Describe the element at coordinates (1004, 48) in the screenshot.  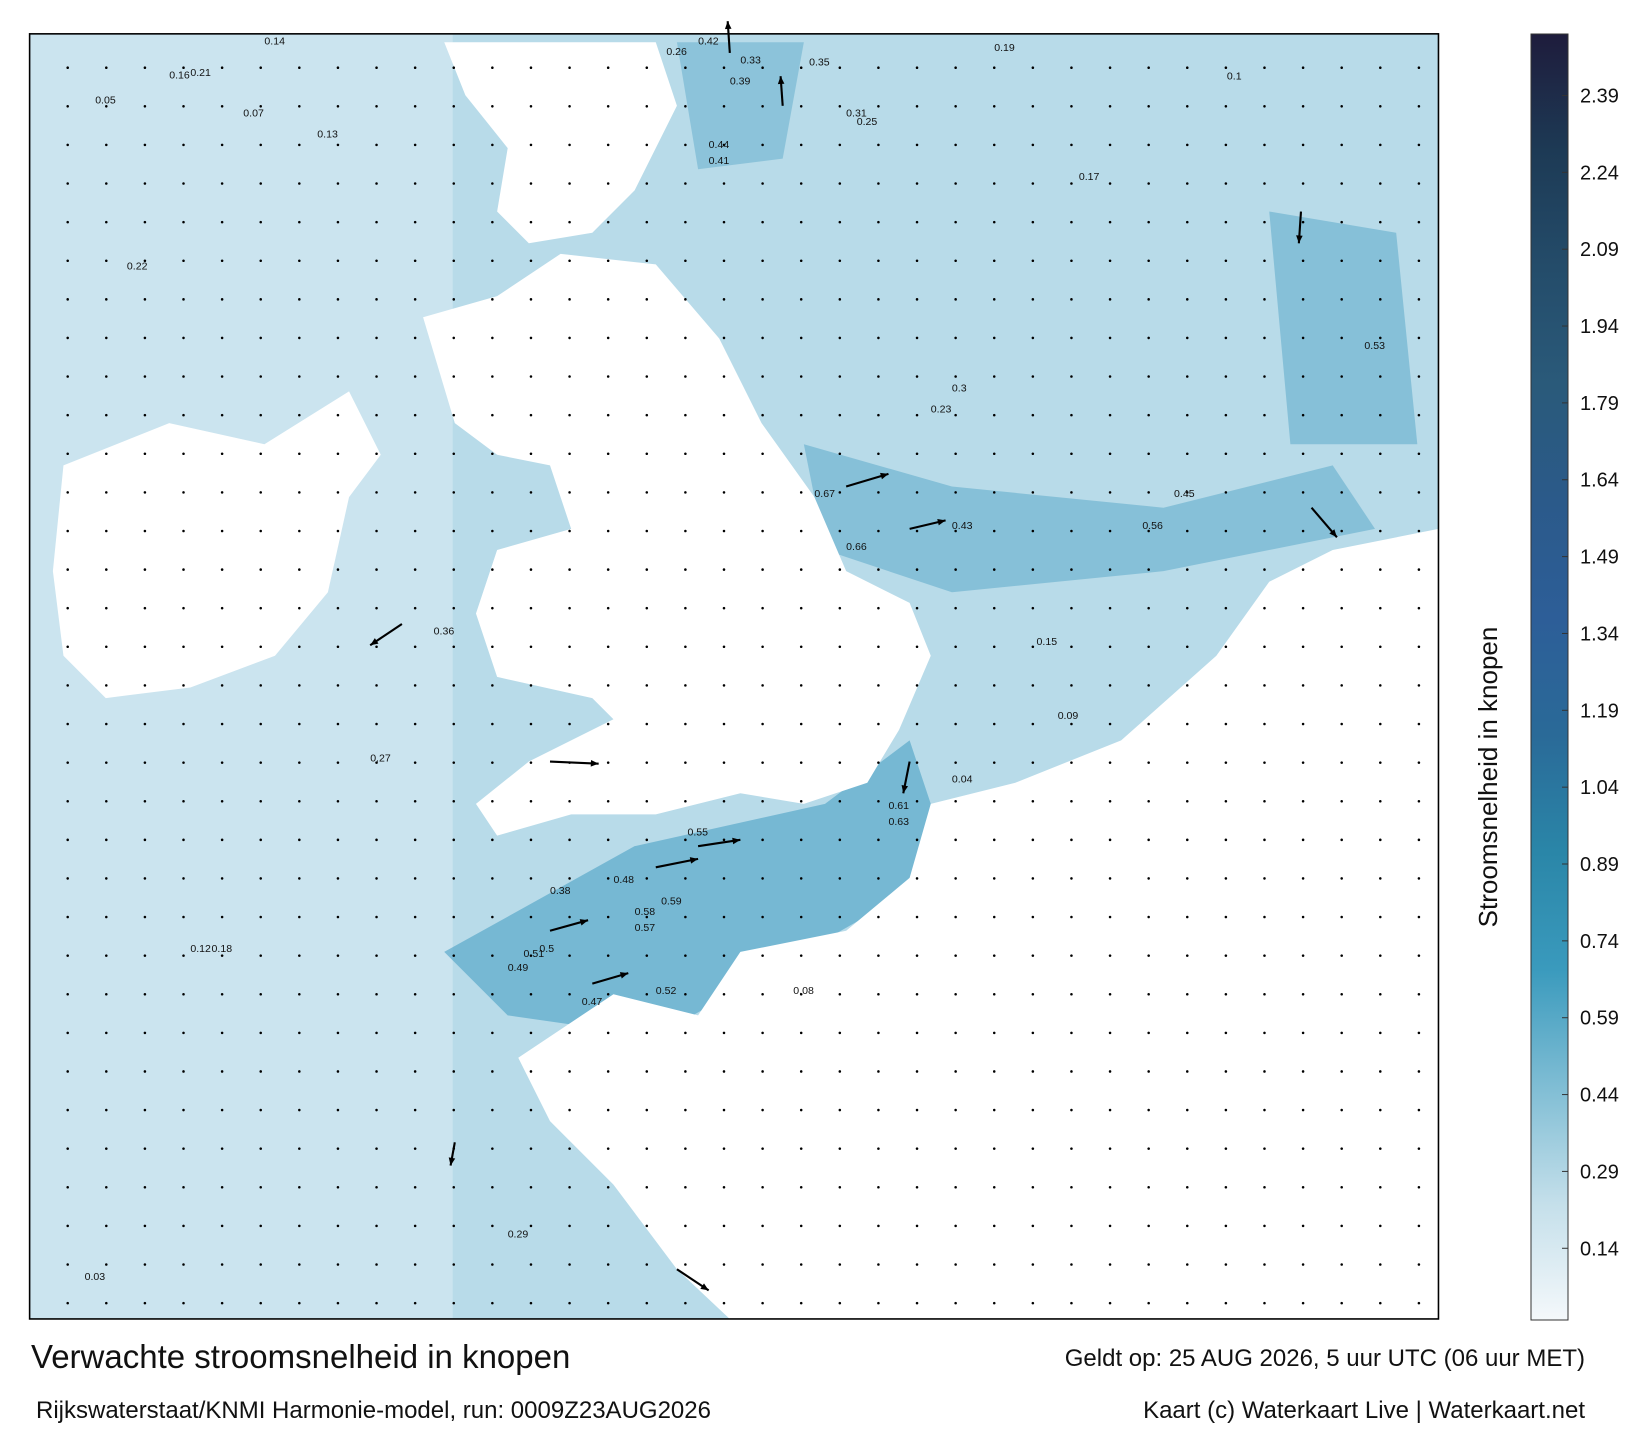
I see `speed-label: 0.19` at that location.